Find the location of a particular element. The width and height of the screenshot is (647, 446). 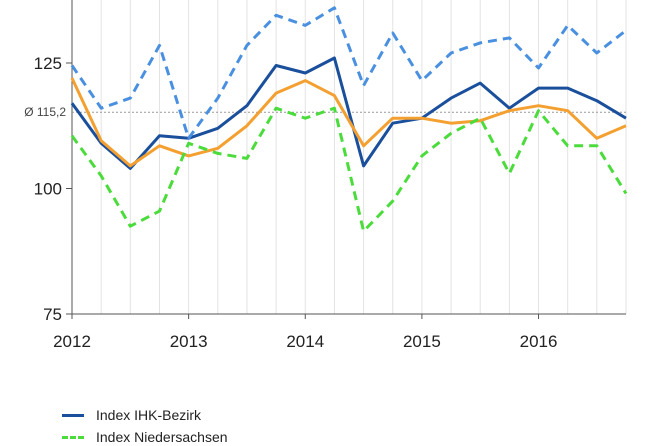

x-tick-label-2012: 2012 is located at coordinates (72, 341).